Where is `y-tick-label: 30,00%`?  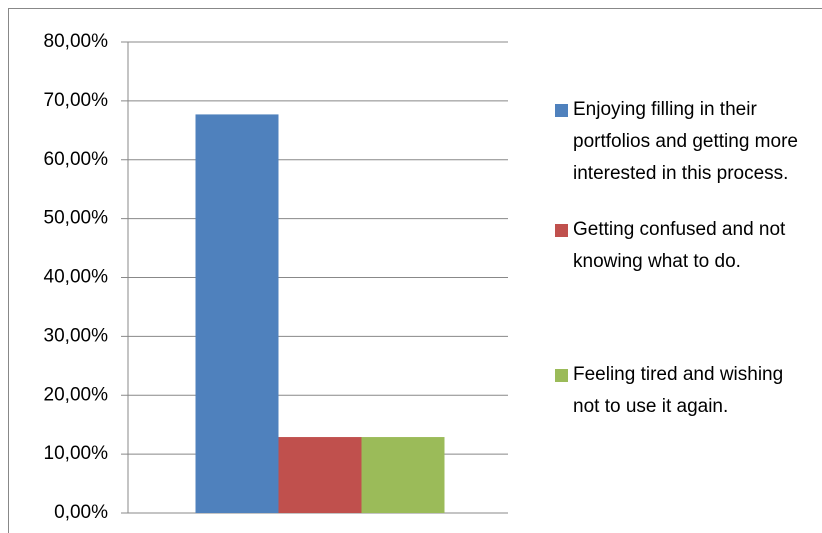 y-tick-label: 30,00% is located at coordinates (76, 335).